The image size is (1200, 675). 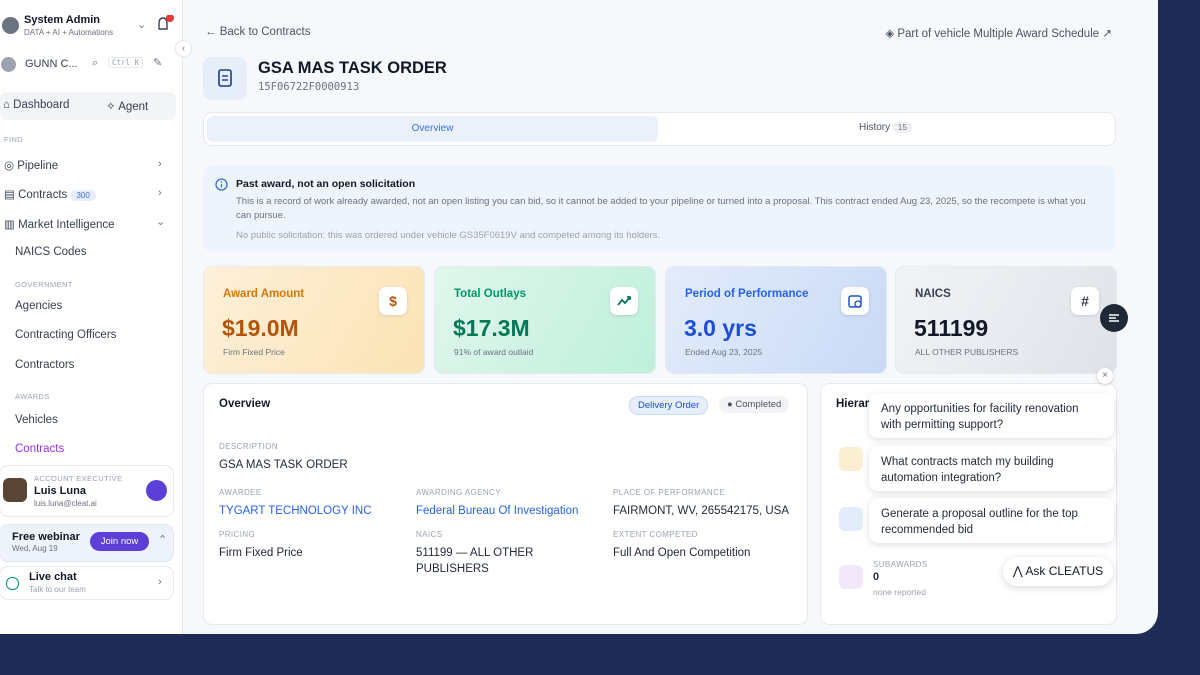 I want to click on subawards-note: none reported, so click(x=899, y=592).